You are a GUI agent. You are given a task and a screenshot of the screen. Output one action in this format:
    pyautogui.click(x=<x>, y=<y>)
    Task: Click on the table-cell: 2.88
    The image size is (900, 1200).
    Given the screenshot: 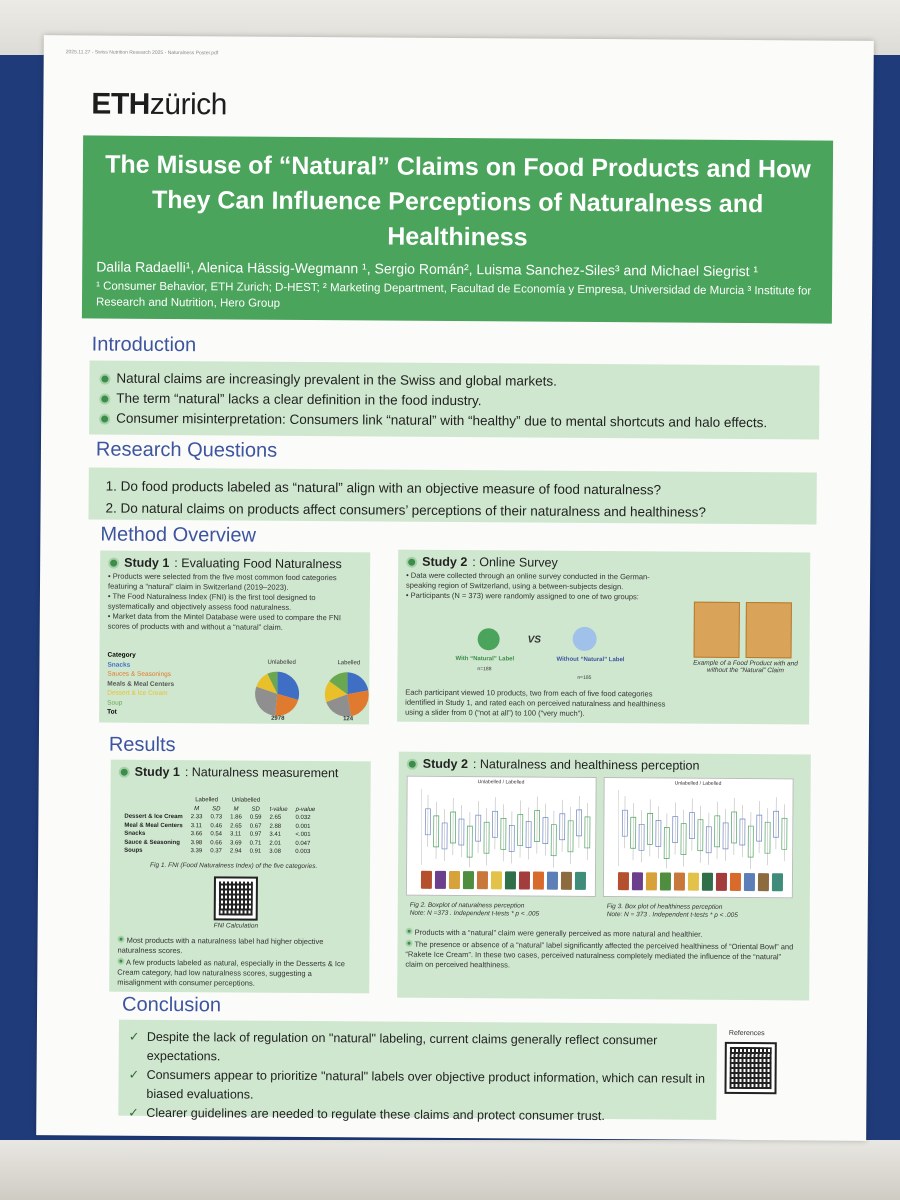 What is the action you would take?
    pyautogui.click(x=275, y=826)
    